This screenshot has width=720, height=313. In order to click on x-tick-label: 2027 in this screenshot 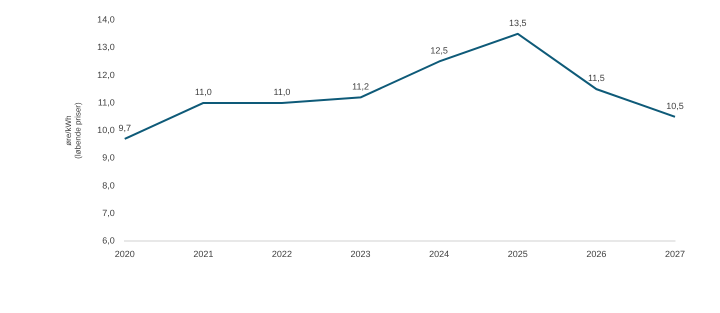, I will do `click(675, 254)`.